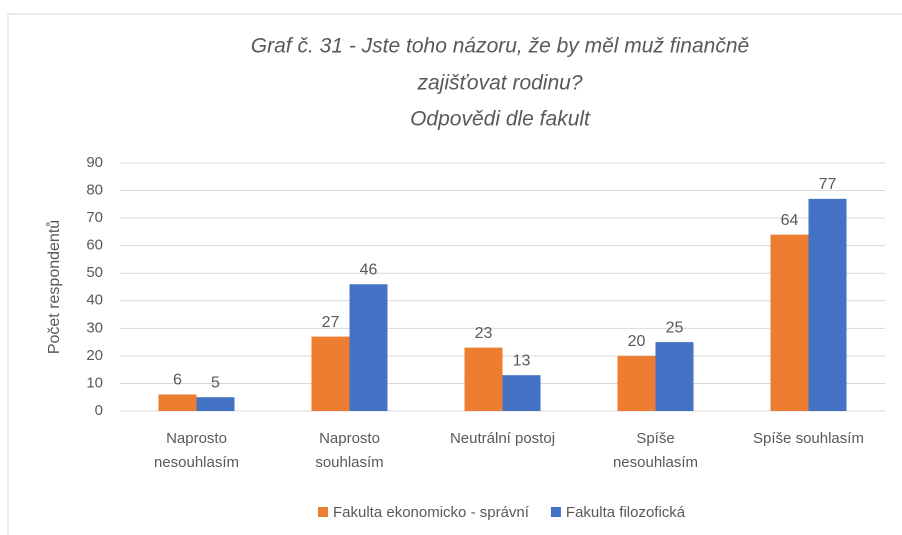 Image resolution: width=902 pixels, height=535 pixels. Describe the element at coordinates (349, 462) in the screenshot. I see `x-tick-label: souhlasím` at that location.